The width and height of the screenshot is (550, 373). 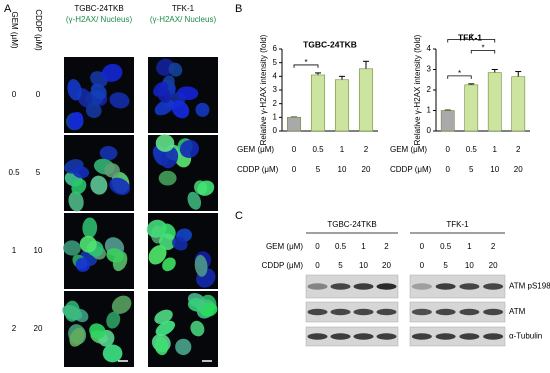 What do you see at coordinates (258, 169) in the screenshot?
I see `x-row-name: CDDP (μM)` at bounding box center [258, 169].